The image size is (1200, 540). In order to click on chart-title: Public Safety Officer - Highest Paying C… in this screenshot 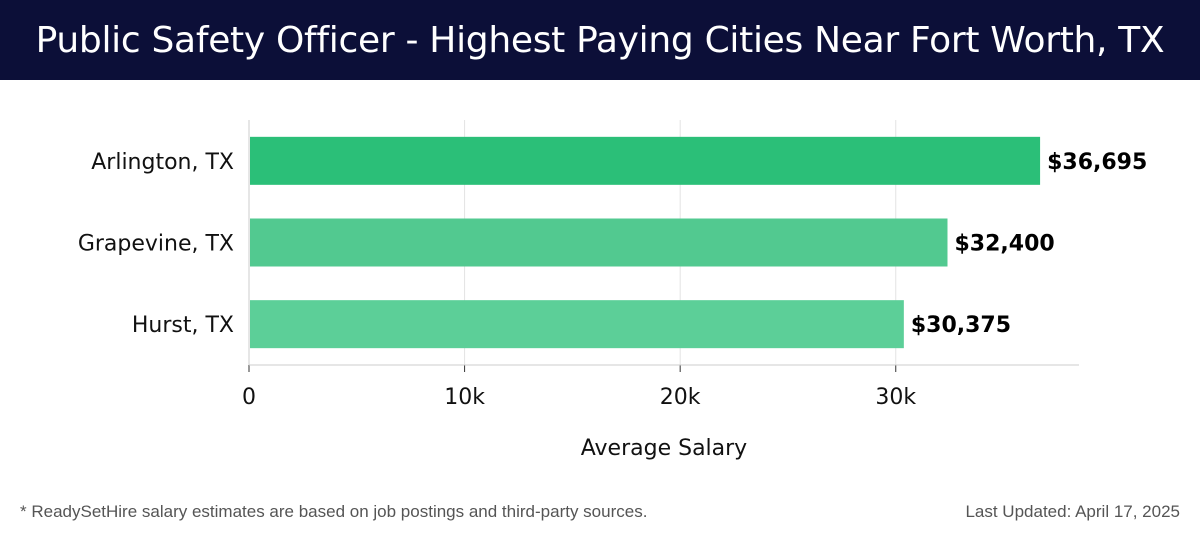, I will do `click(600, 40)`.